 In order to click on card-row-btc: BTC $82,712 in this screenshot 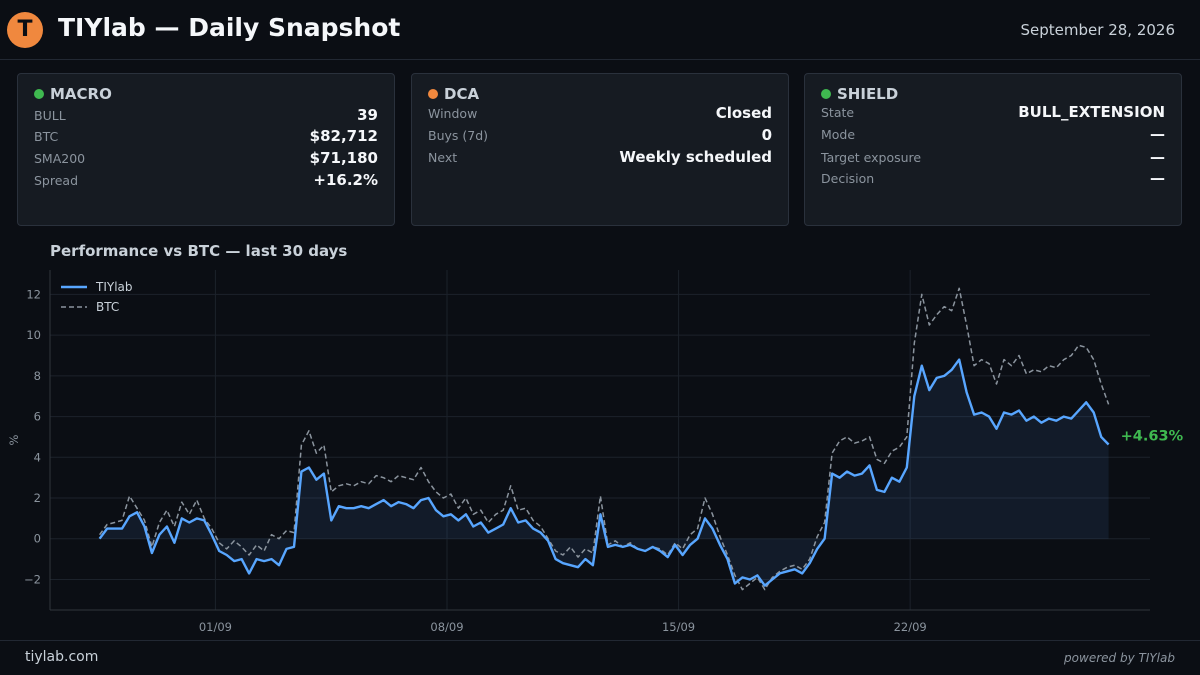, I will do `click(206, 137)`.